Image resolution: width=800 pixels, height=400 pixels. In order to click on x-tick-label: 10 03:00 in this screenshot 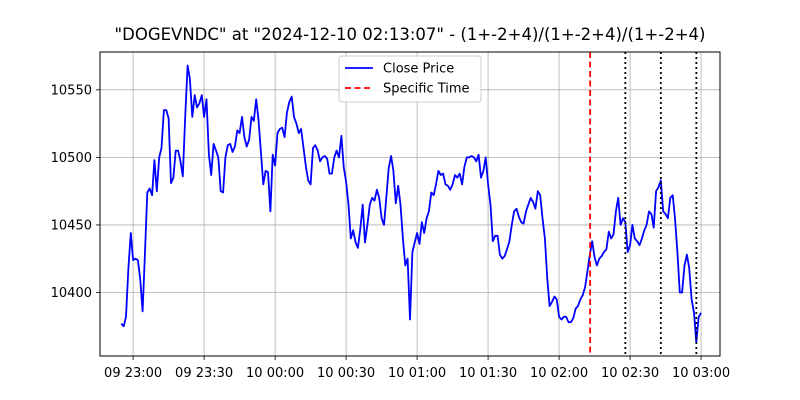, I will do `click(701, 373)`.